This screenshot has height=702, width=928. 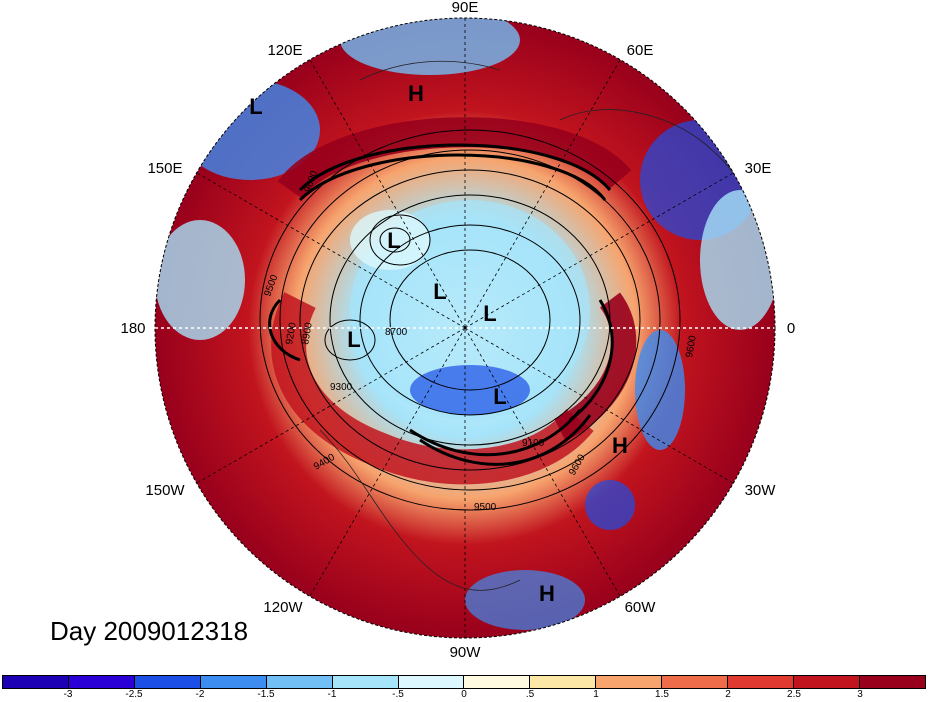 I want to click on lon-label-150w: 150W, so click(x=165, y=490).